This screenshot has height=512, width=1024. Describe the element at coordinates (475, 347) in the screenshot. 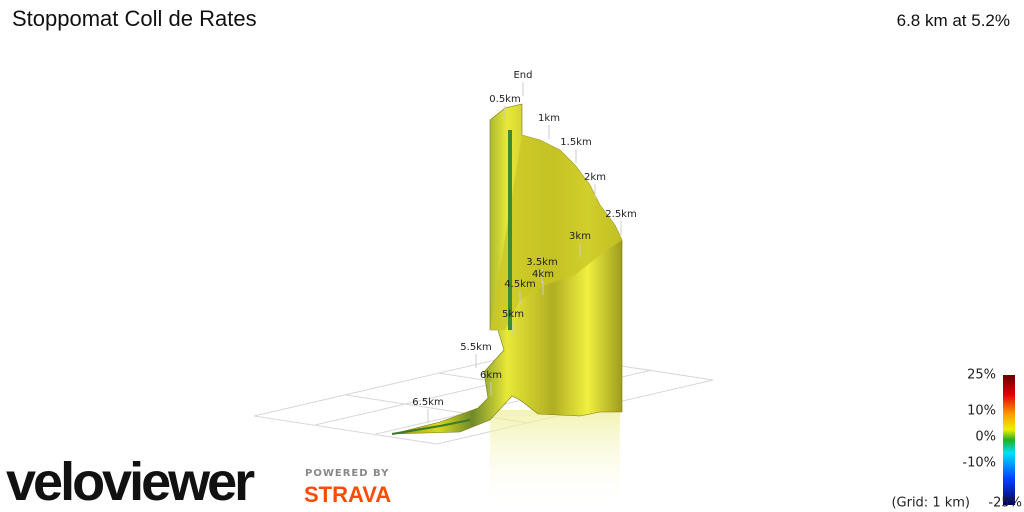

I see `km-label: 5.5km` at that location.